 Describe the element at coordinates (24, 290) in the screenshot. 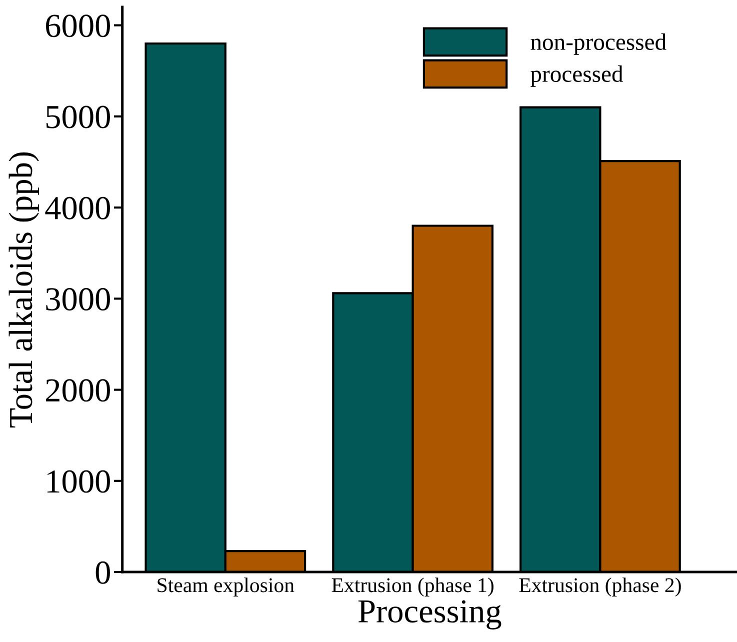

I see `y-axis-title: Total alkaloids (ppb)` at that location.